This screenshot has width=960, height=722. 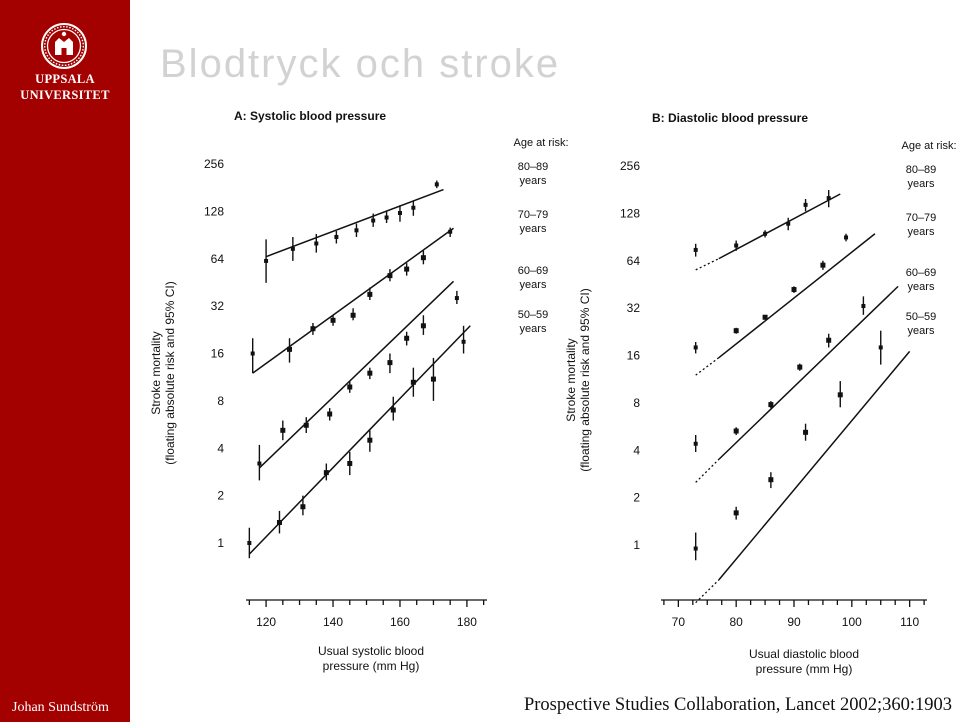 What do you see at coordinates (794, 622) in the screenshot?
I see `x-tick-label: 90` at bounding box center [794, 622].